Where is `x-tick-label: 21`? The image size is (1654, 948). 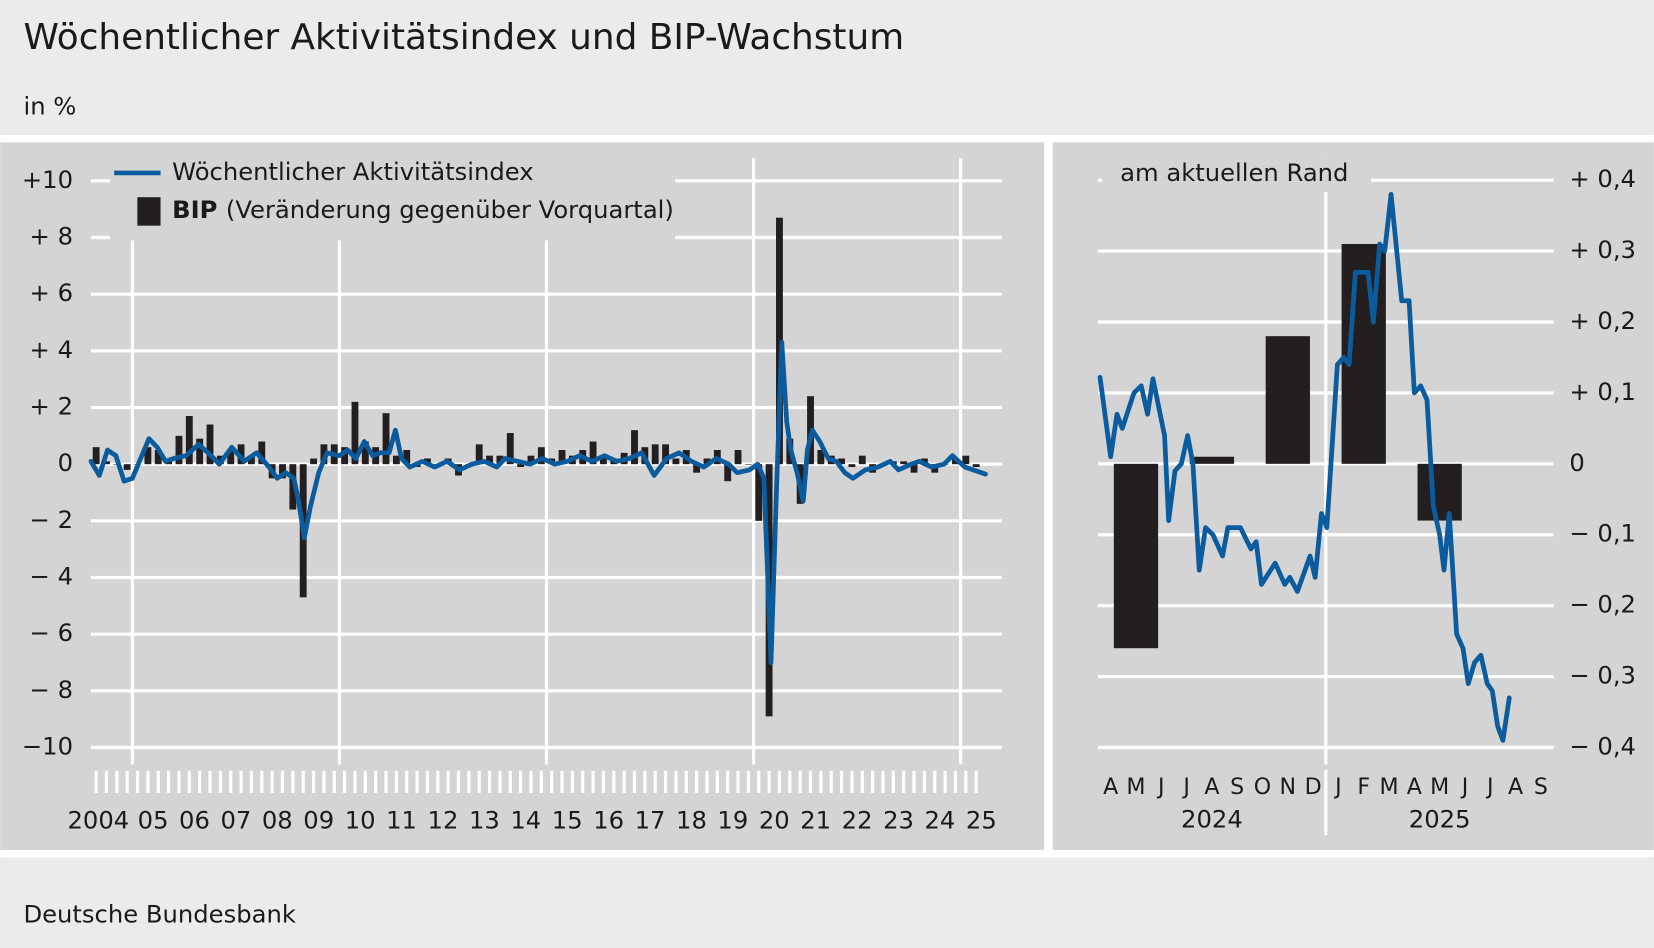
x-tick-label: 21 is located at coordinates (815, 819).